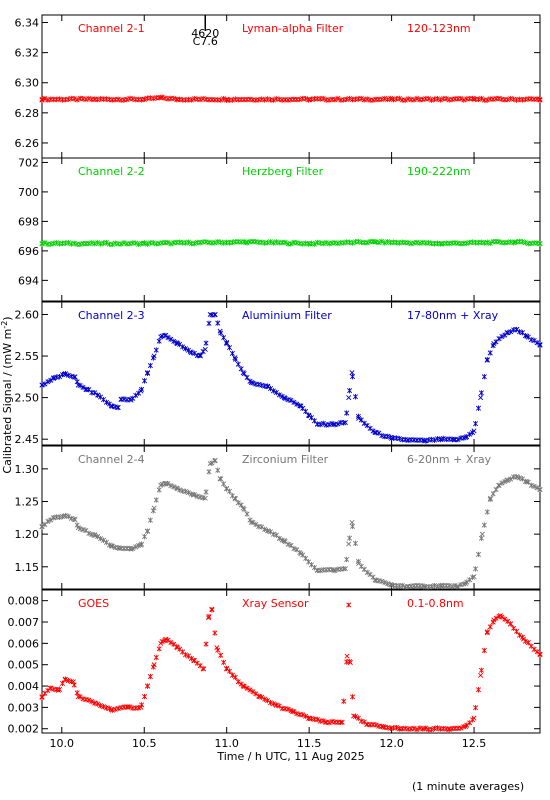  I want to click on y-tick-label: 1.25, so click(27, 502).